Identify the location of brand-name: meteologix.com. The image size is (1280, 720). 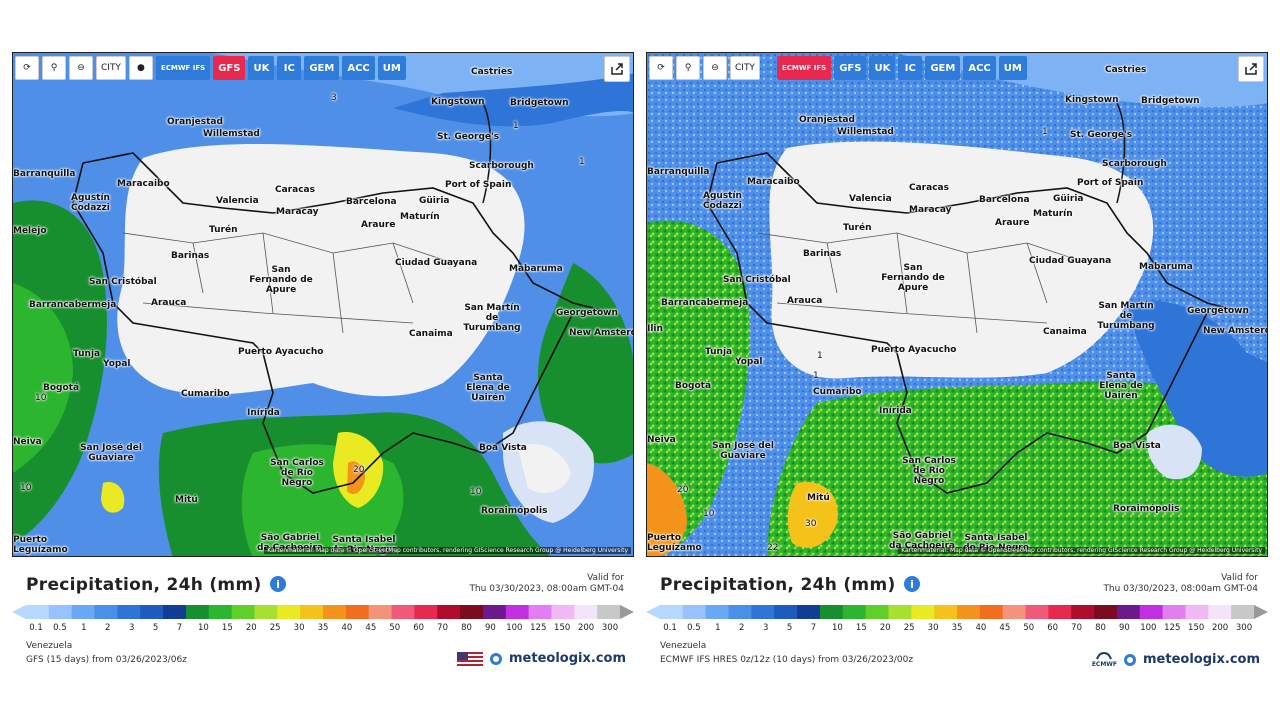
(567, 658).